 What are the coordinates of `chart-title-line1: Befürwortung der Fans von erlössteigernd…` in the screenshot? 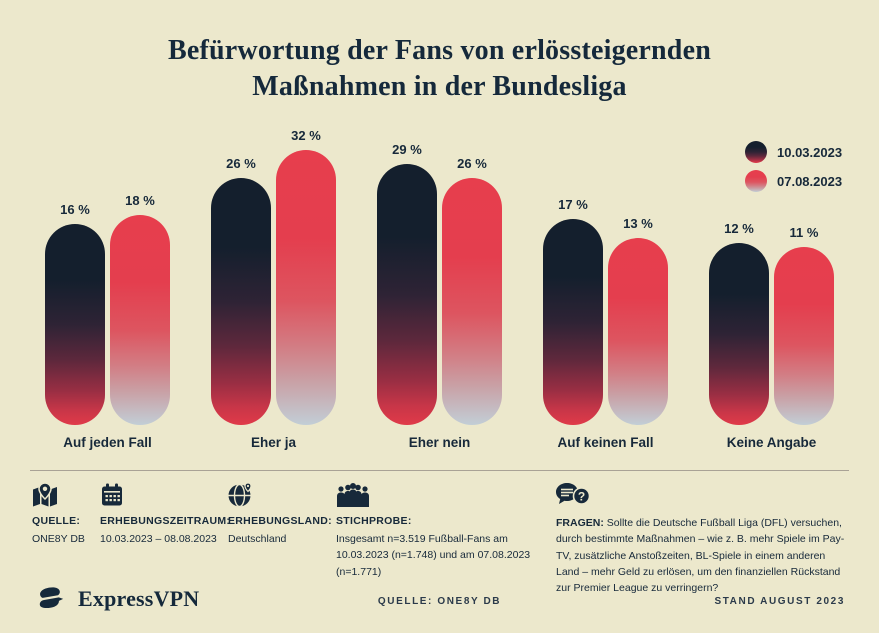 It's located at (439, 50).